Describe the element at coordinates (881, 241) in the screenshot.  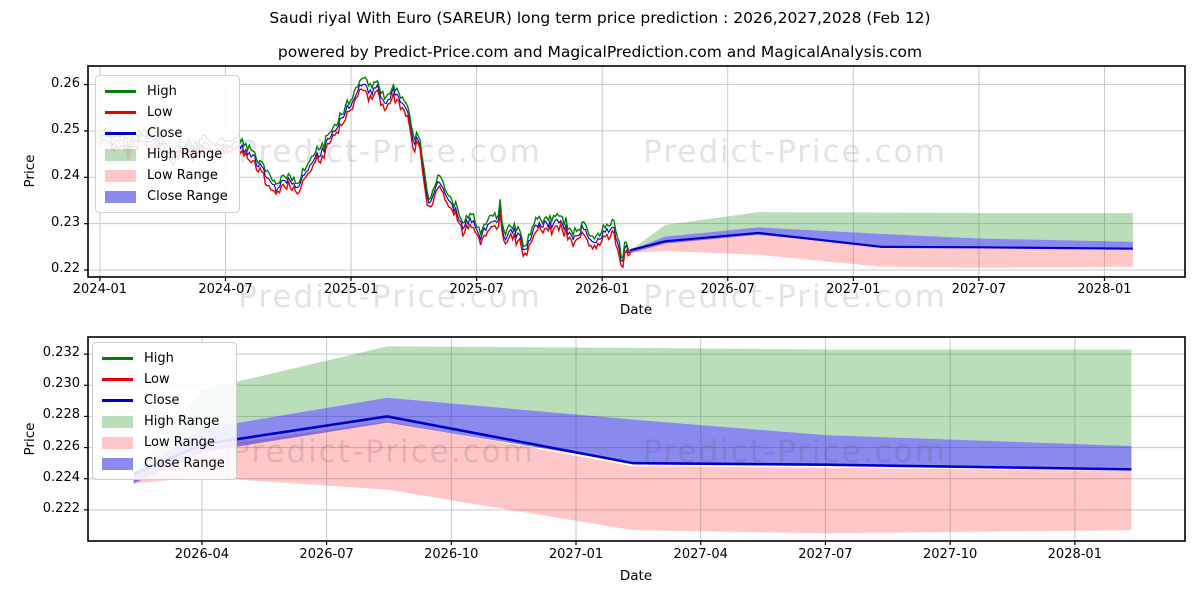
I see `close-forecast-line` at that location.